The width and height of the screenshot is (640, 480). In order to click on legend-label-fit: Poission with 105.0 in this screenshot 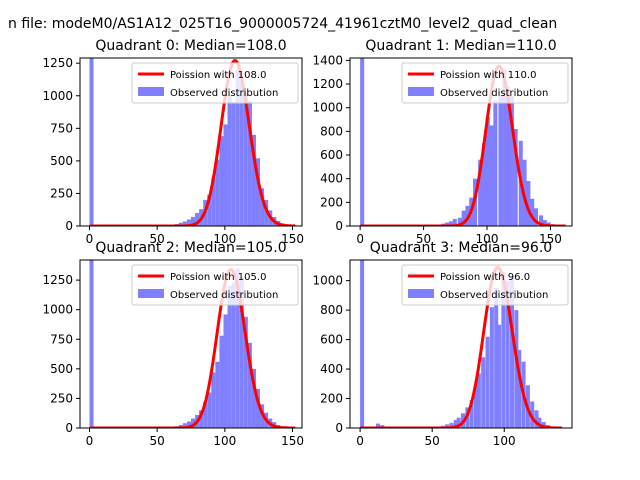, I will do `click(218, 277)`.